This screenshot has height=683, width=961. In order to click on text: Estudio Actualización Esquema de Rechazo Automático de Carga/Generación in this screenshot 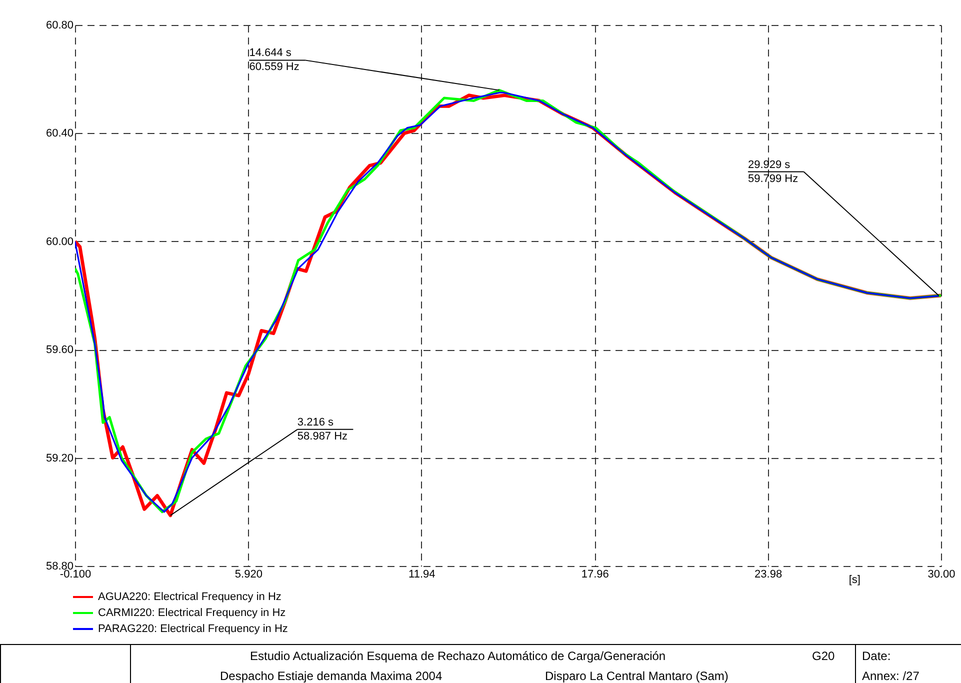, I will do `click(458, 656)`.